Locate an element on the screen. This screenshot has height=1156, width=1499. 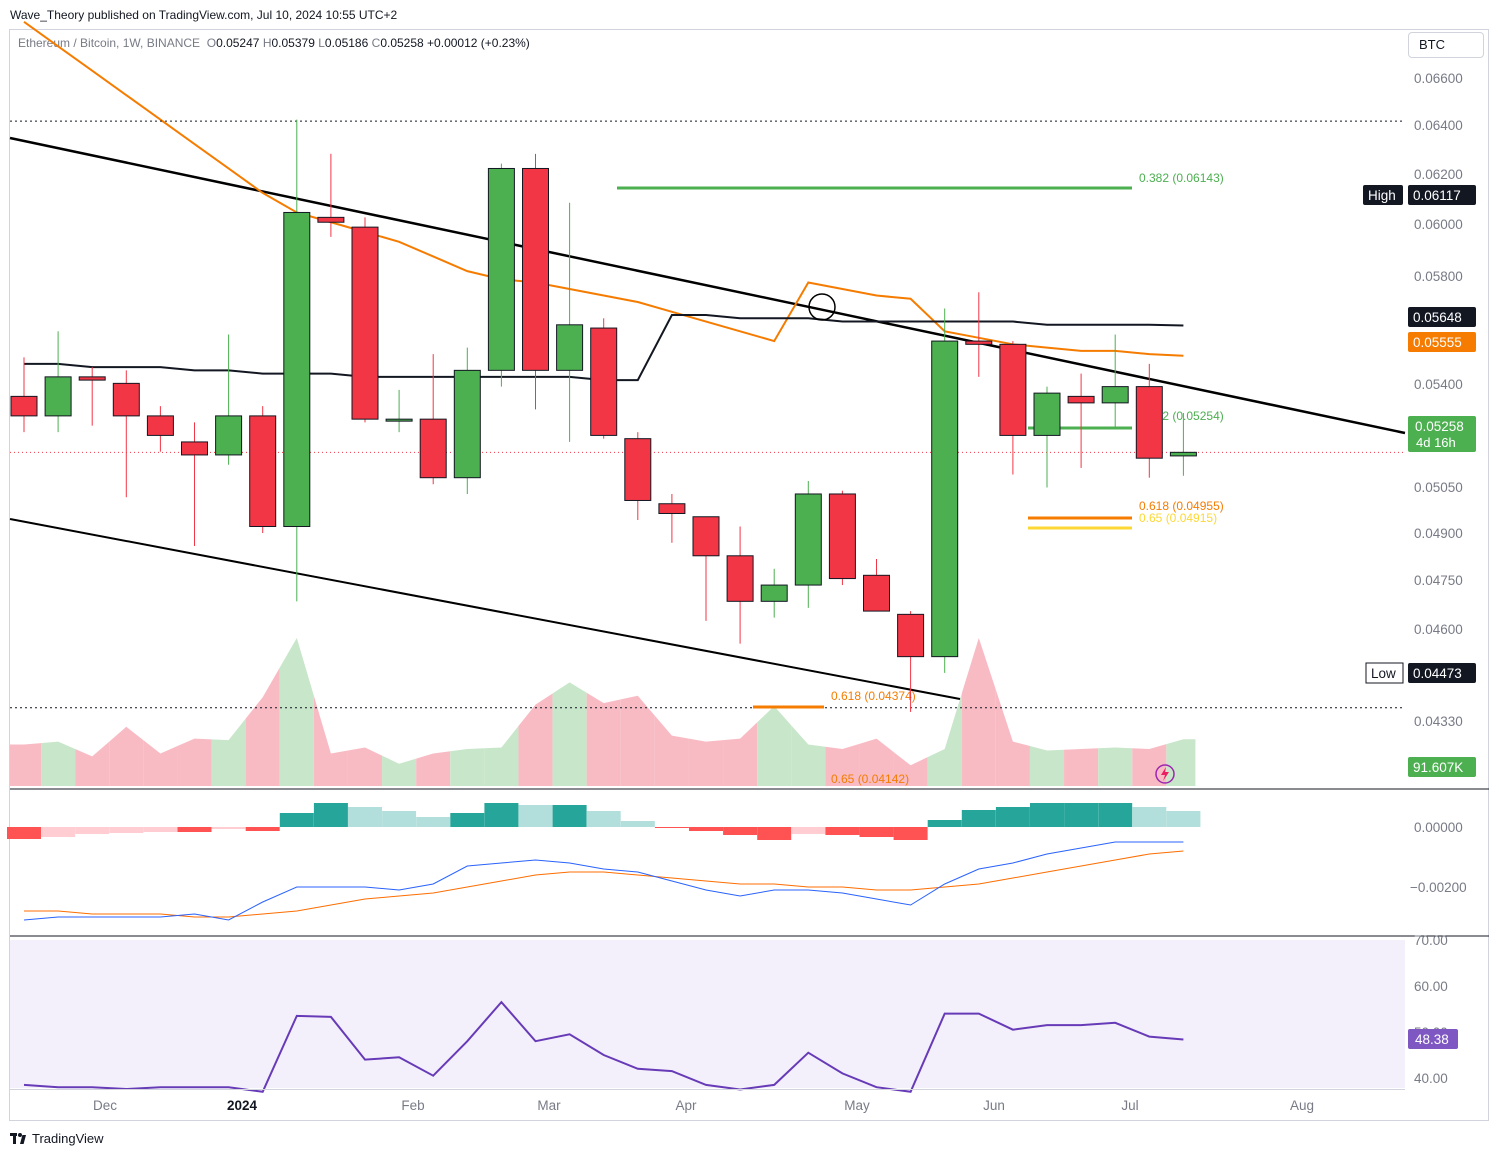
x-tick-label: Jul is located at coordinates (1129, 1105).